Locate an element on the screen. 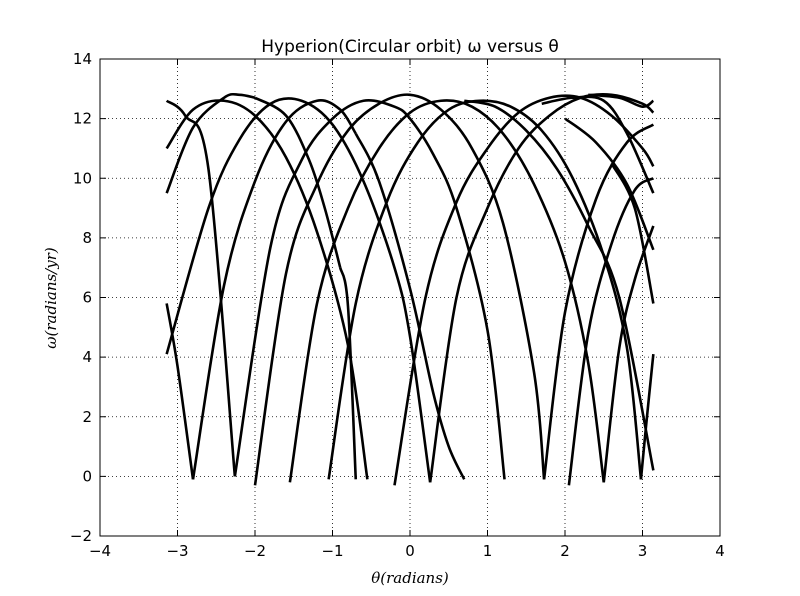 This screenshot has width=800, height=596. y-tick-label: −2 is located at coordinates (81, 536).